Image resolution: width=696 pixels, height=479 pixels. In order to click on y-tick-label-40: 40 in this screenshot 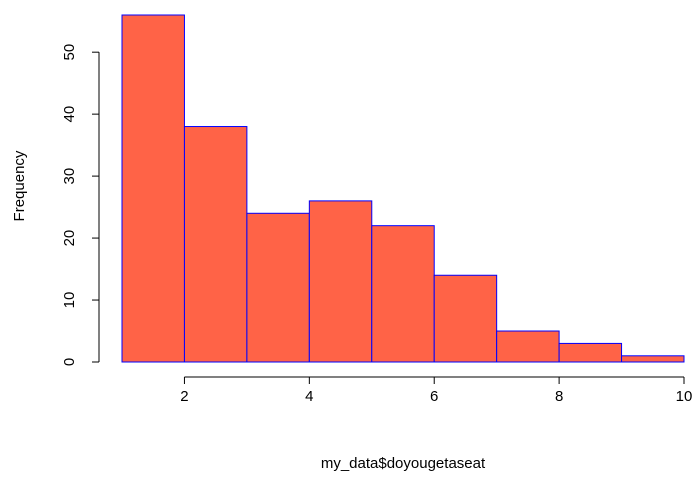, I will do `click(69, 114)`.